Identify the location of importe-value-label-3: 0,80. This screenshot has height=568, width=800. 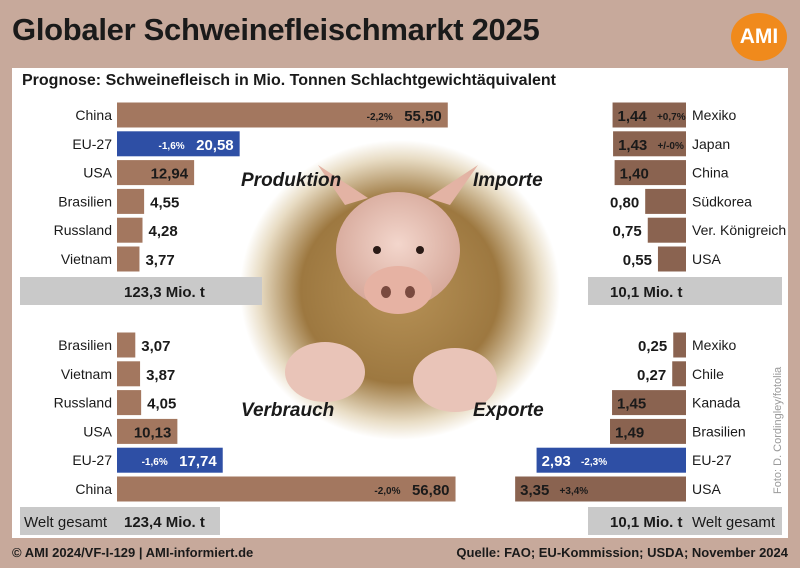
(624, 202).